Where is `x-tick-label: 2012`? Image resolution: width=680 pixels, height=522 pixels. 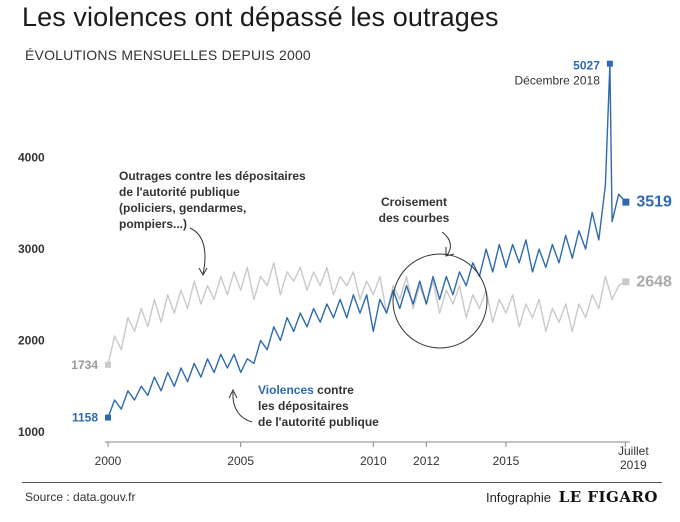 x-tick-label: 2012 is located at coordinates (426, 461).